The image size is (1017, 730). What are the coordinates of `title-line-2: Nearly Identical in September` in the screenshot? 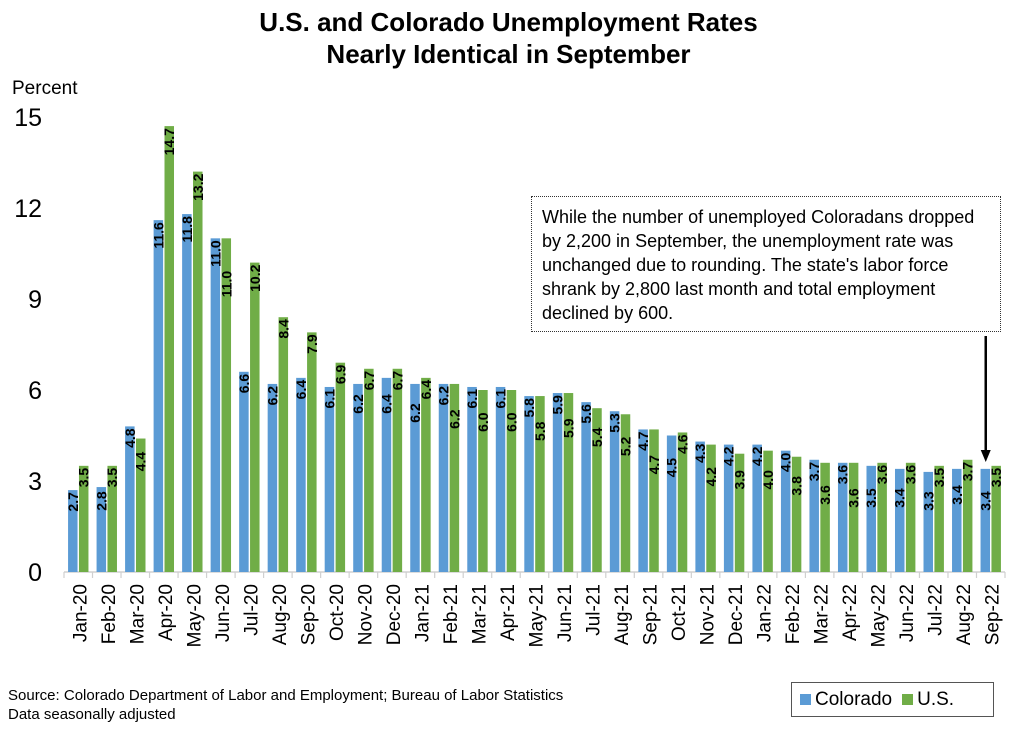 It's located at (508, 54).